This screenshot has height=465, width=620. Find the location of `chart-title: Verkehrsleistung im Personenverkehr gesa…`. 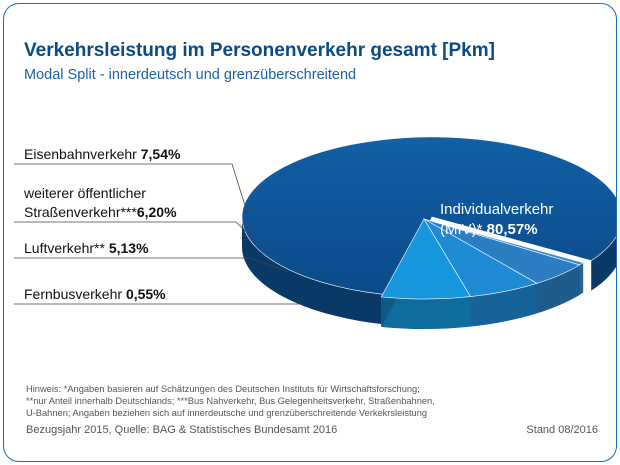

chart-title: Verkehrsleistung im Personenverkehr gesa… is located at coordinates (259, 50).